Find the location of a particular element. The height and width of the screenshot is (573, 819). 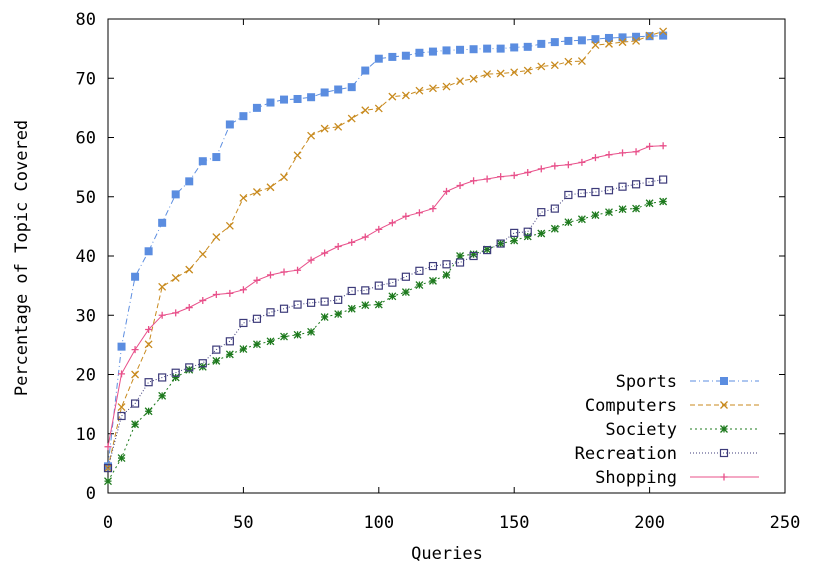

y-tick-label: 60 is located at coordinates (86, 139).